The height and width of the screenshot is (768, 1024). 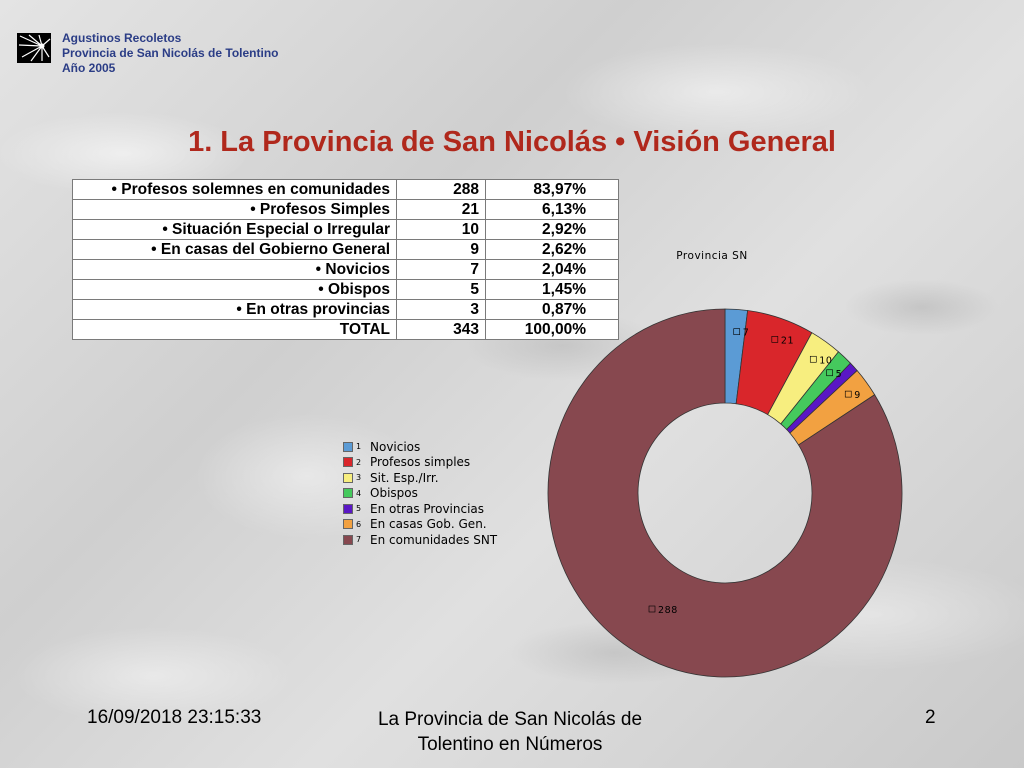 What do you see at coordinates (234, 229) in the screenshot?
I see `row-label: • Situación Especial o Irregular` at bounding box center [234, 229].